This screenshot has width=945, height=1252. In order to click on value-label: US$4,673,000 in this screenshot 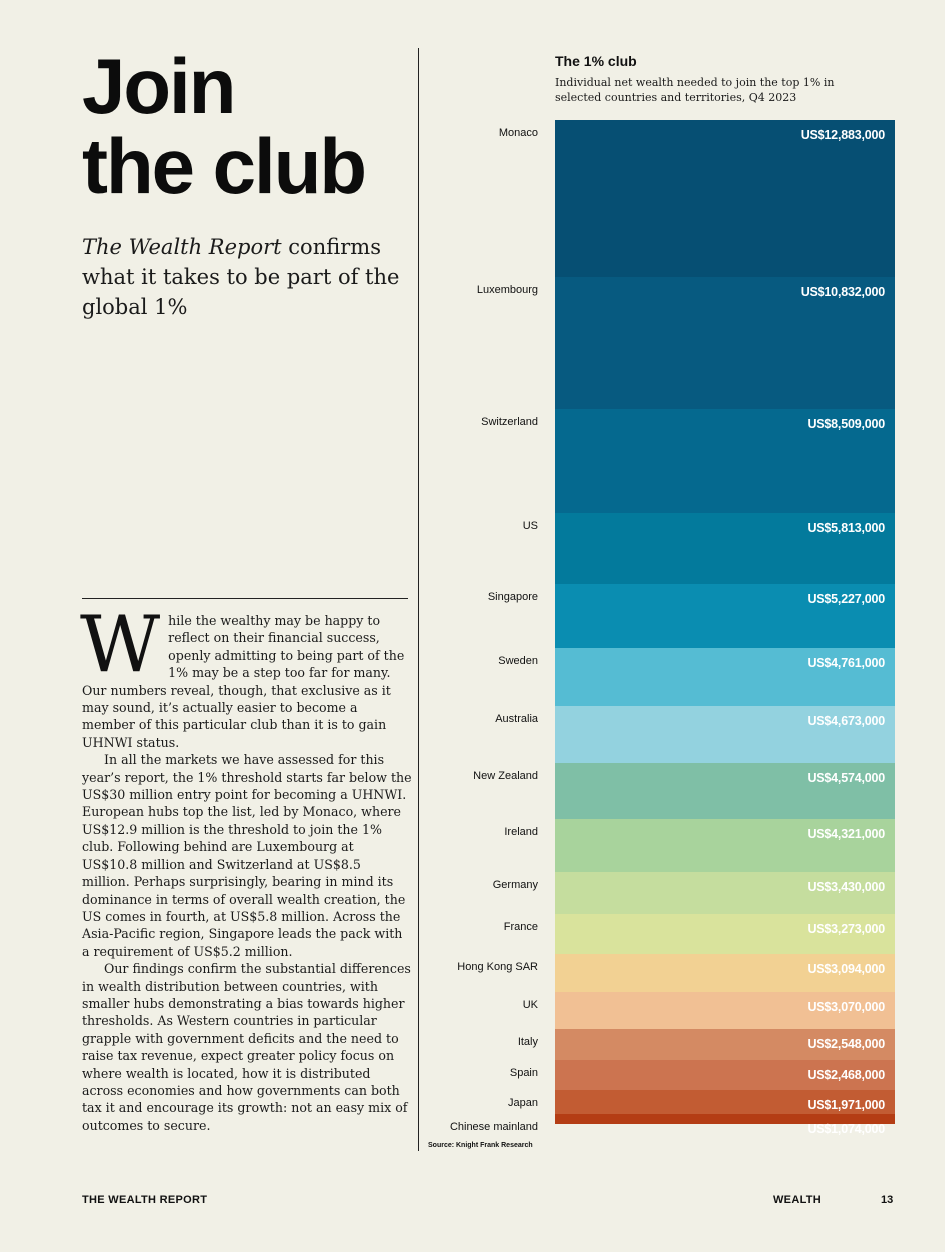, I will do `click(846, 721)`.